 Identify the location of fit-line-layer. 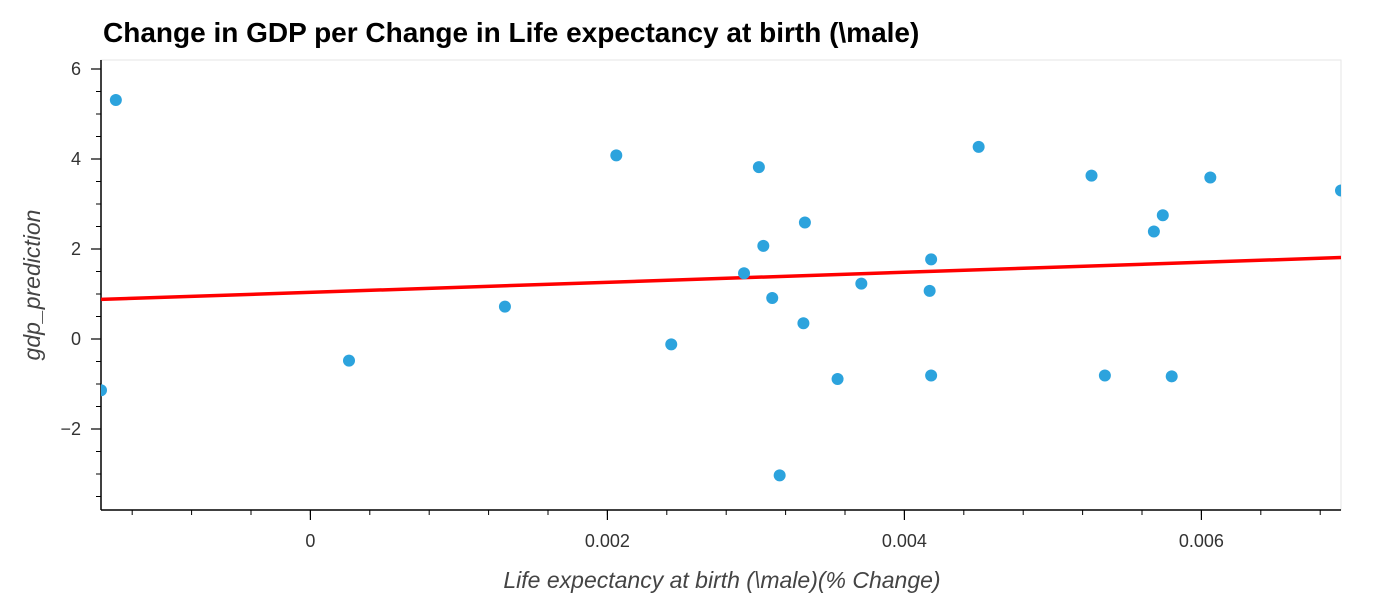
(721, 278).